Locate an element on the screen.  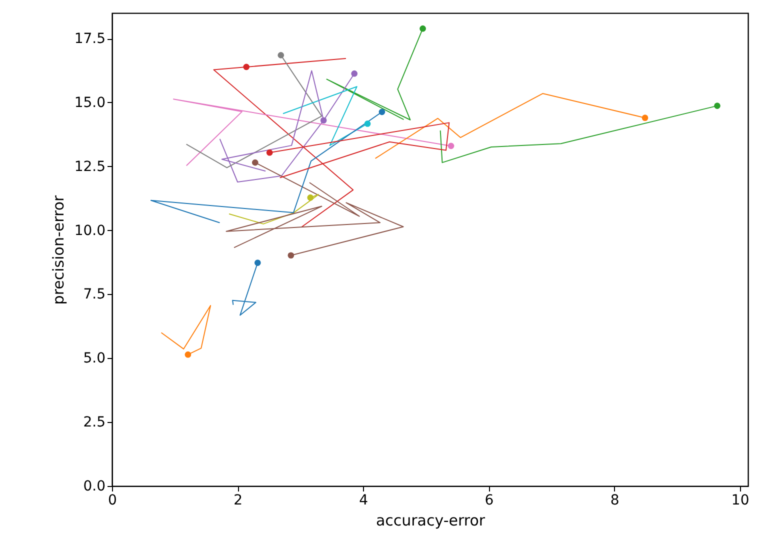
y-tick-label: 7.5 is located at coordinates (94, 294).